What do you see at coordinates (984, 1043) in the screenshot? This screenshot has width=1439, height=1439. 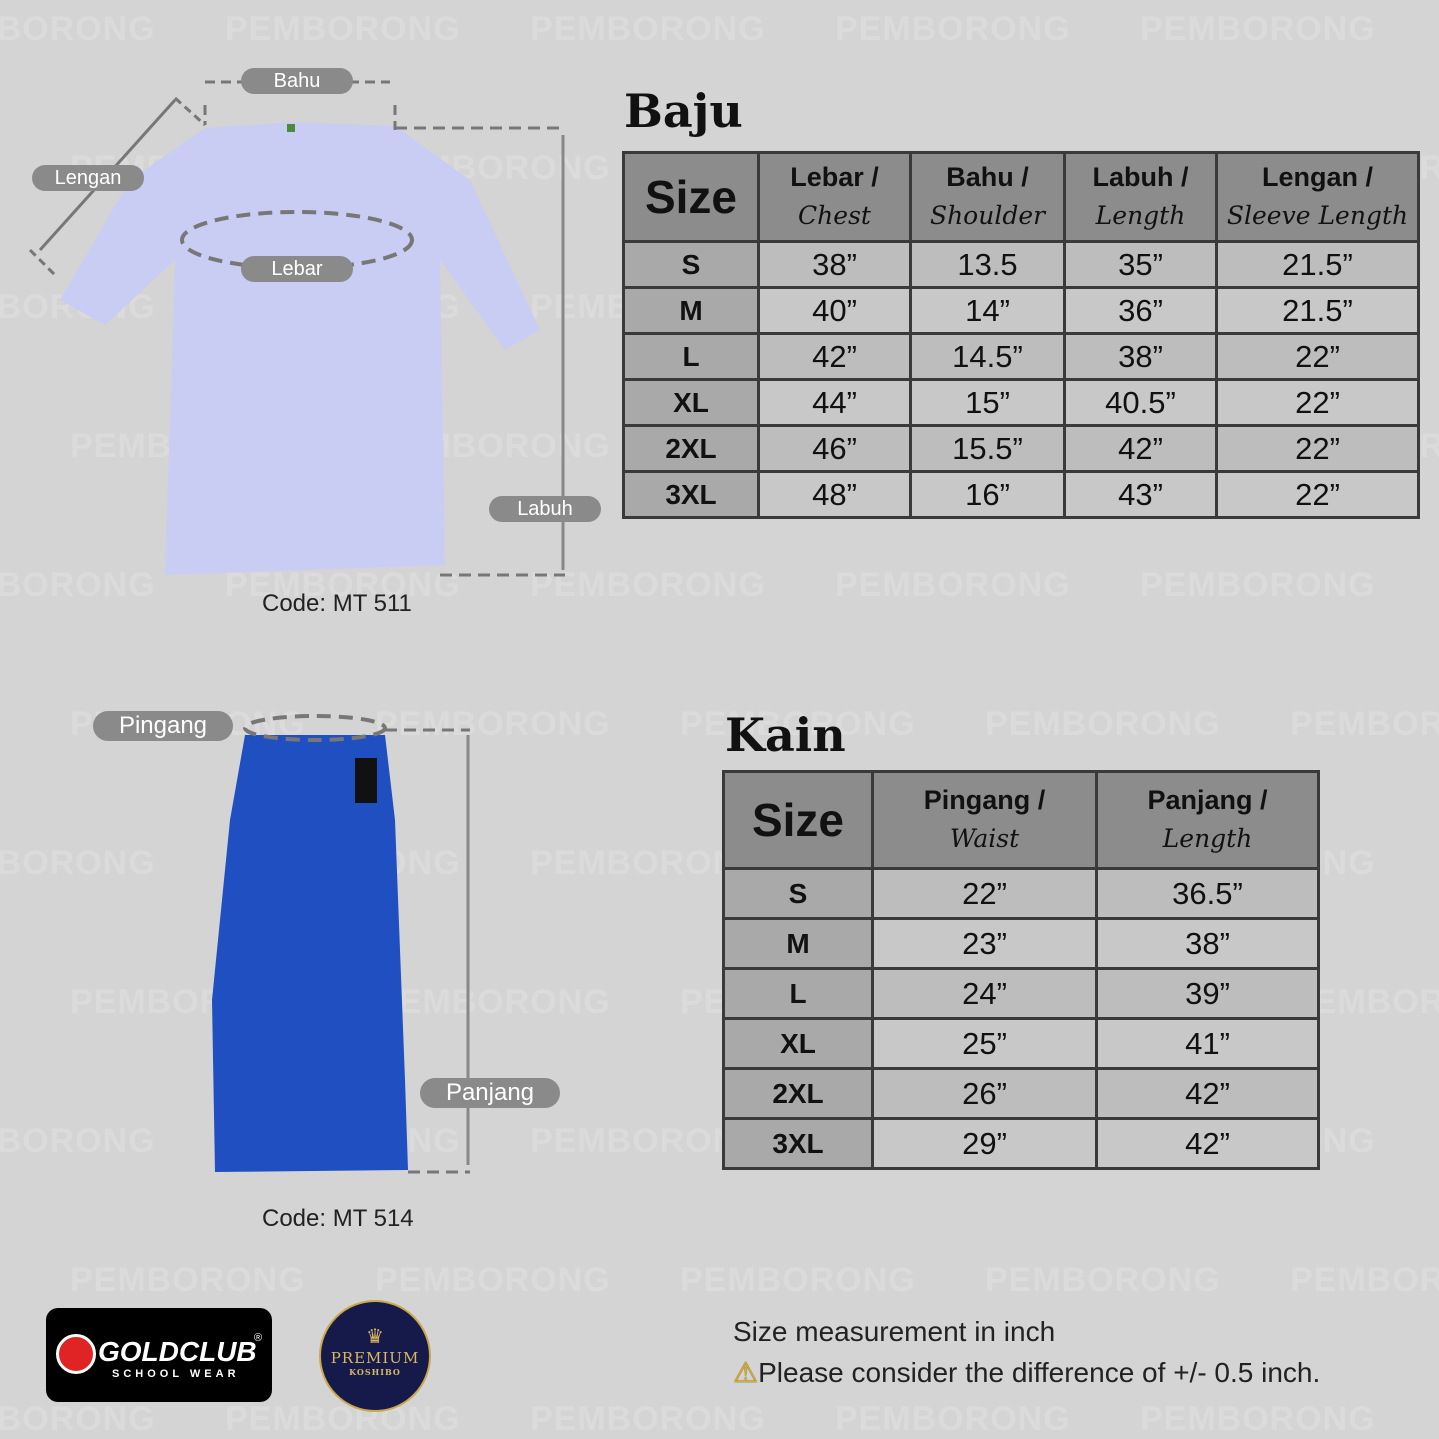 I see `value-cell: 25”` at bounding box center [984, 1043].